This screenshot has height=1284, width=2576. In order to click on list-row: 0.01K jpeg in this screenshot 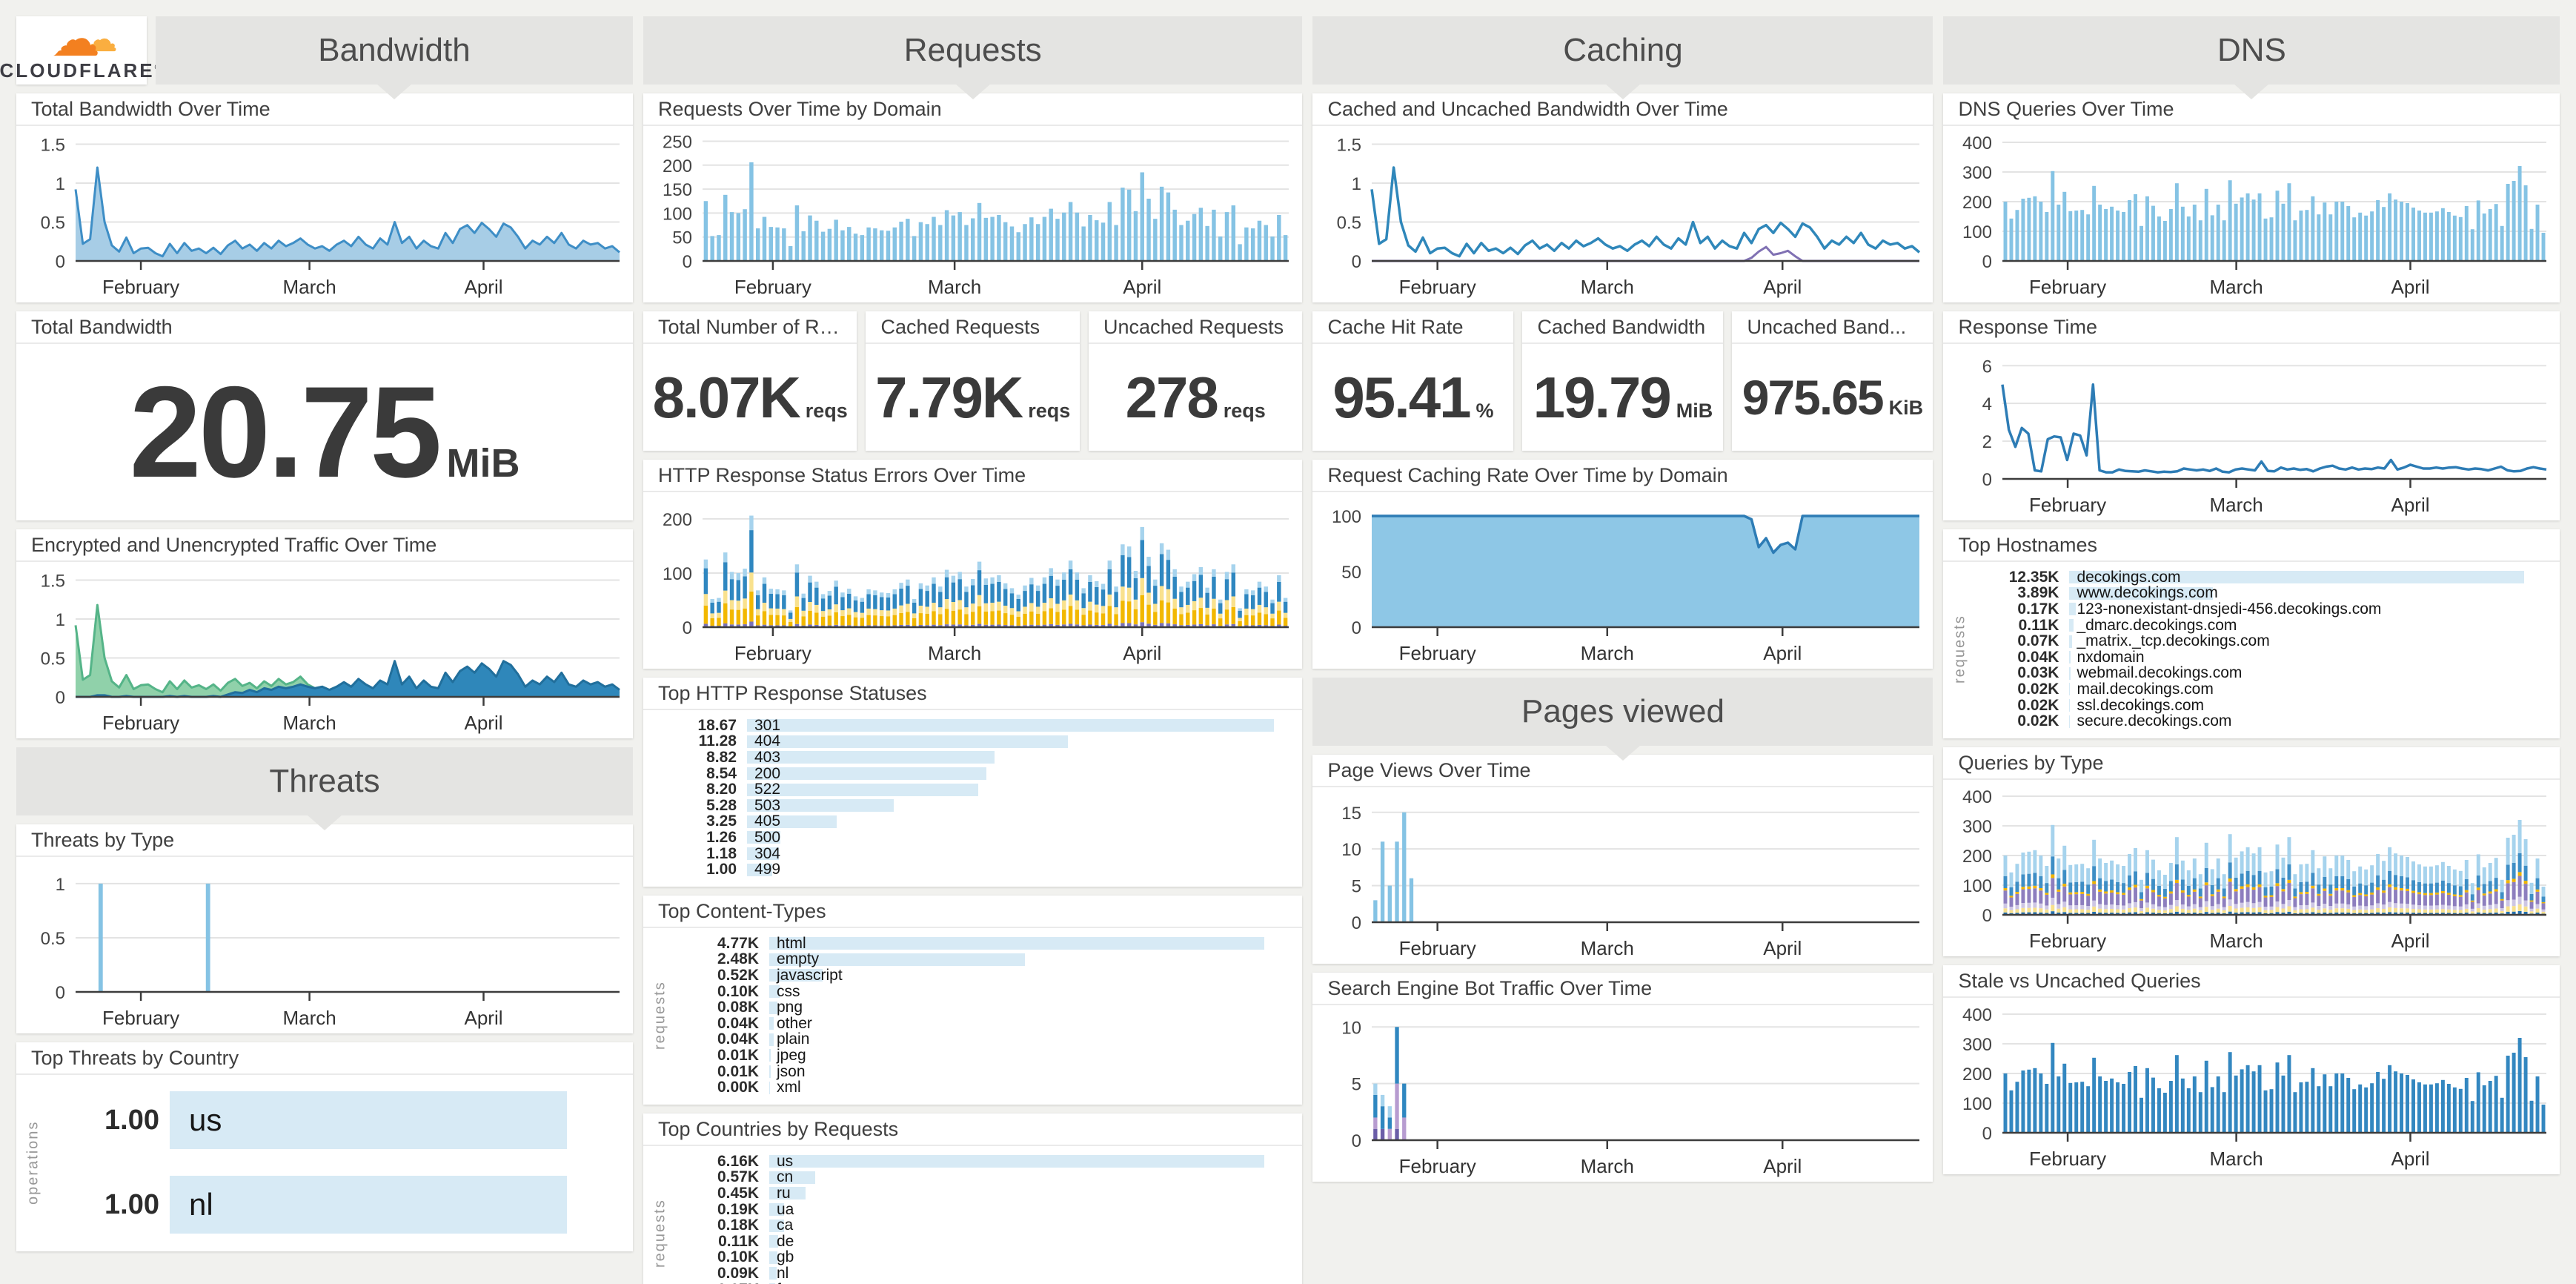, I will do `click(981, 1055)`.